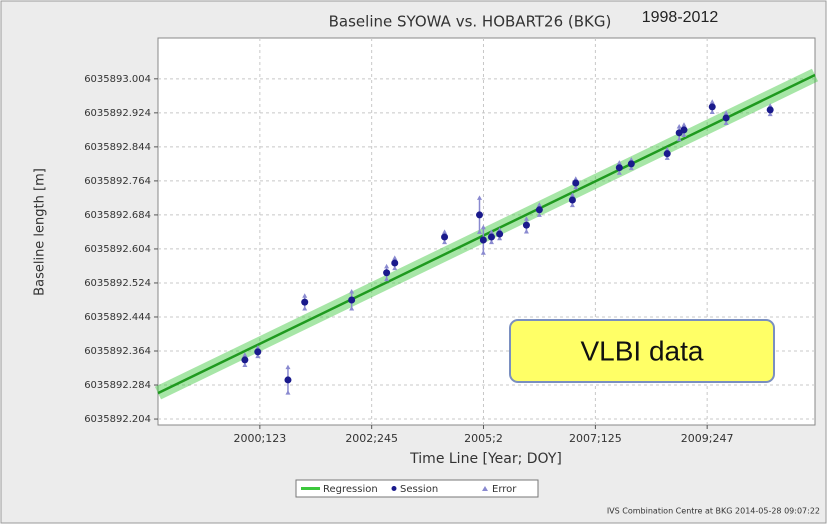  What do you see at coordinates (485, 459) in the screenshot?
I see `x-axis-label: Time Line [Year; DOY]` at bounding box center [485, 459].